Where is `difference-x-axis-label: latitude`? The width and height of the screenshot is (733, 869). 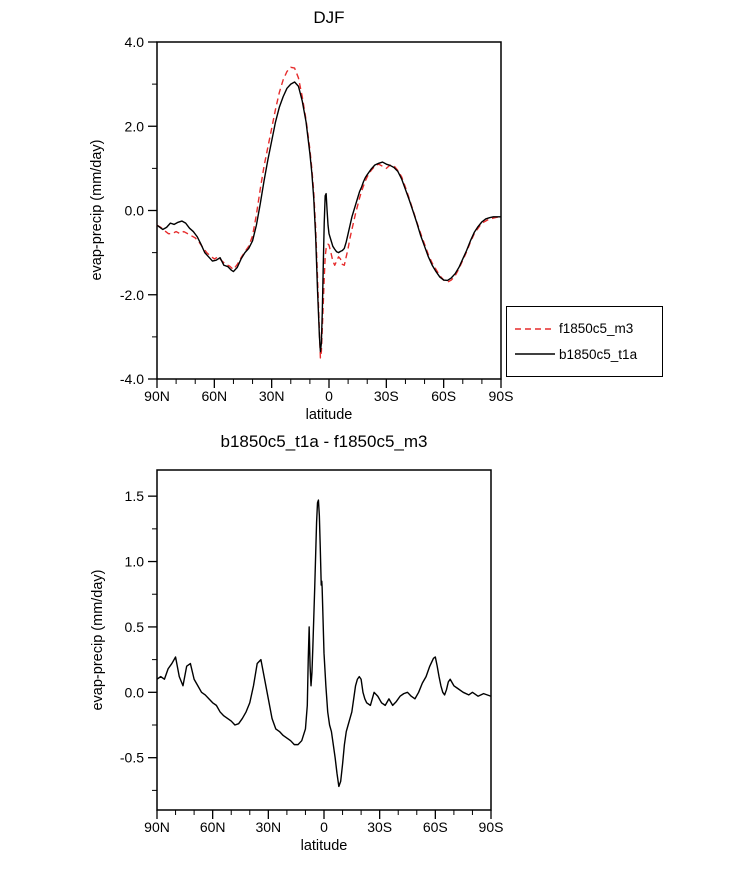
difference-x-axis-label: latitude is located at coordinates (324, 846).